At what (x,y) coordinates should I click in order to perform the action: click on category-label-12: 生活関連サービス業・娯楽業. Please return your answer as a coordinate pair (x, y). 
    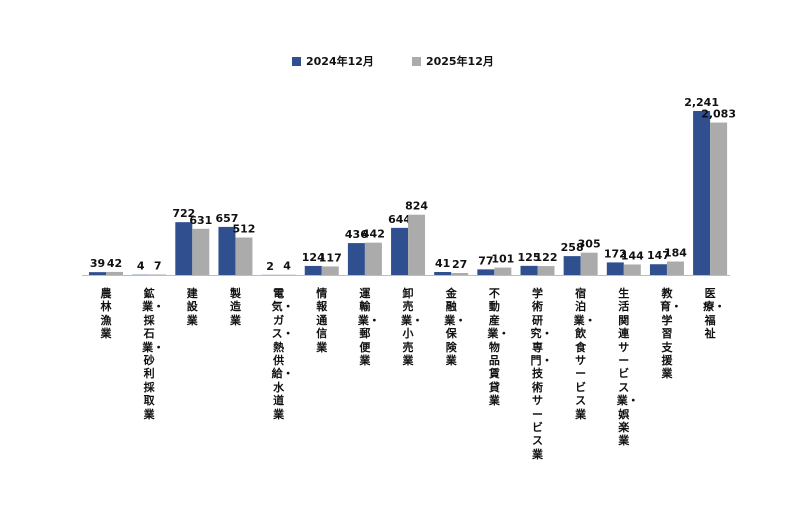
    Looking at the image, I should click on (627, 367).